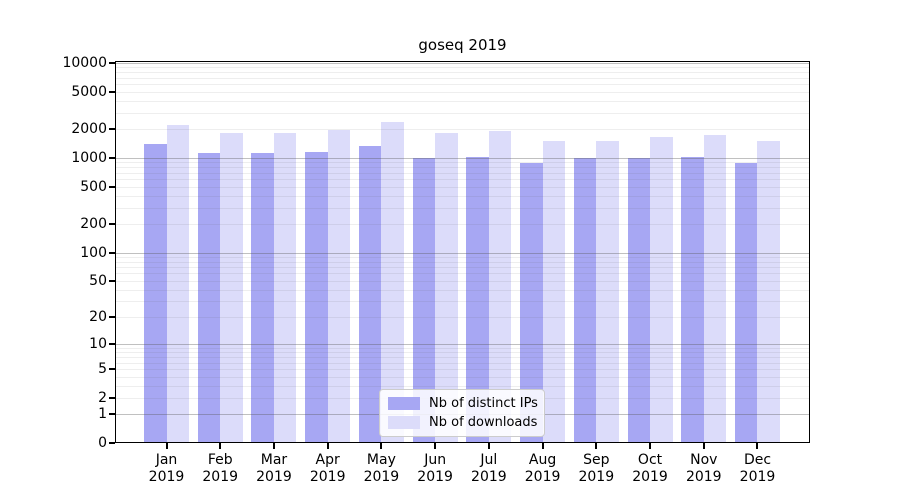 This screenshot has height=500, width=900. Describe the element at coordinates (89, 157) in the screenshot. I see `y-tick-label: 1000` at that location.